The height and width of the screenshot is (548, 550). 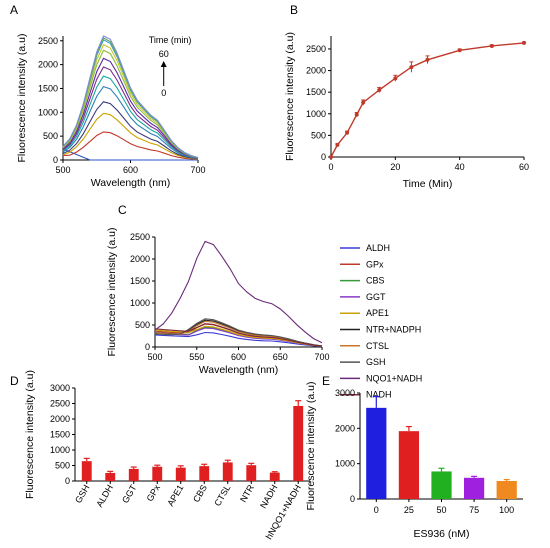 I want to click on annotation-bottom: 0, so click(x=163, y=93).